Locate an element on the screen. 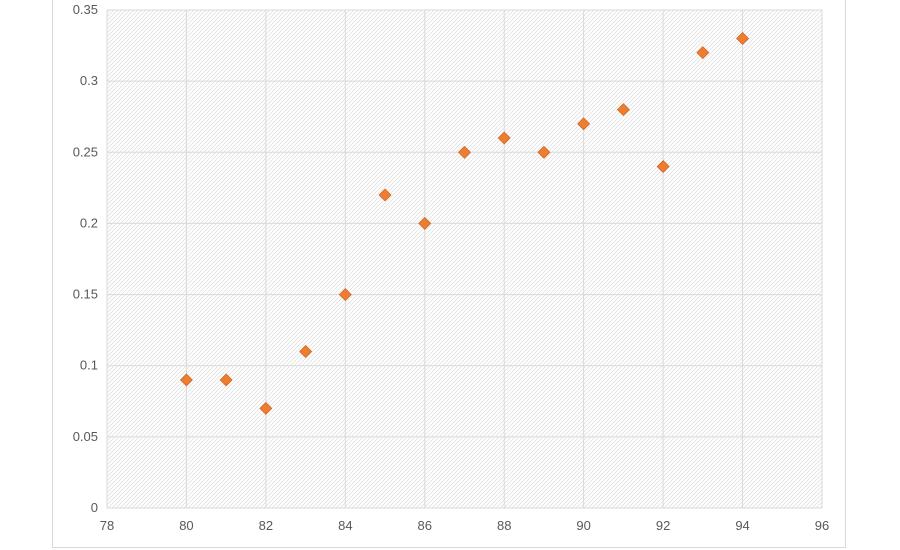 Image resolution: width=900 pixels, height=550 pixels. x-tick-label: 84 is located at coordinates (345, 525).